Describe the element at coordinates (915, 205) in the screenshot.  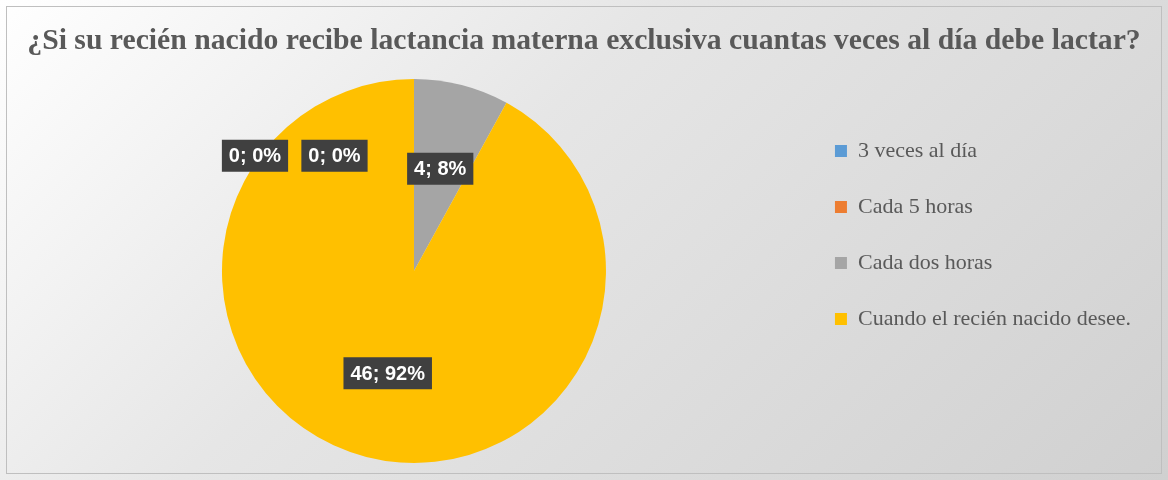
I see `legend-label: Cada 5 horas` at that location.